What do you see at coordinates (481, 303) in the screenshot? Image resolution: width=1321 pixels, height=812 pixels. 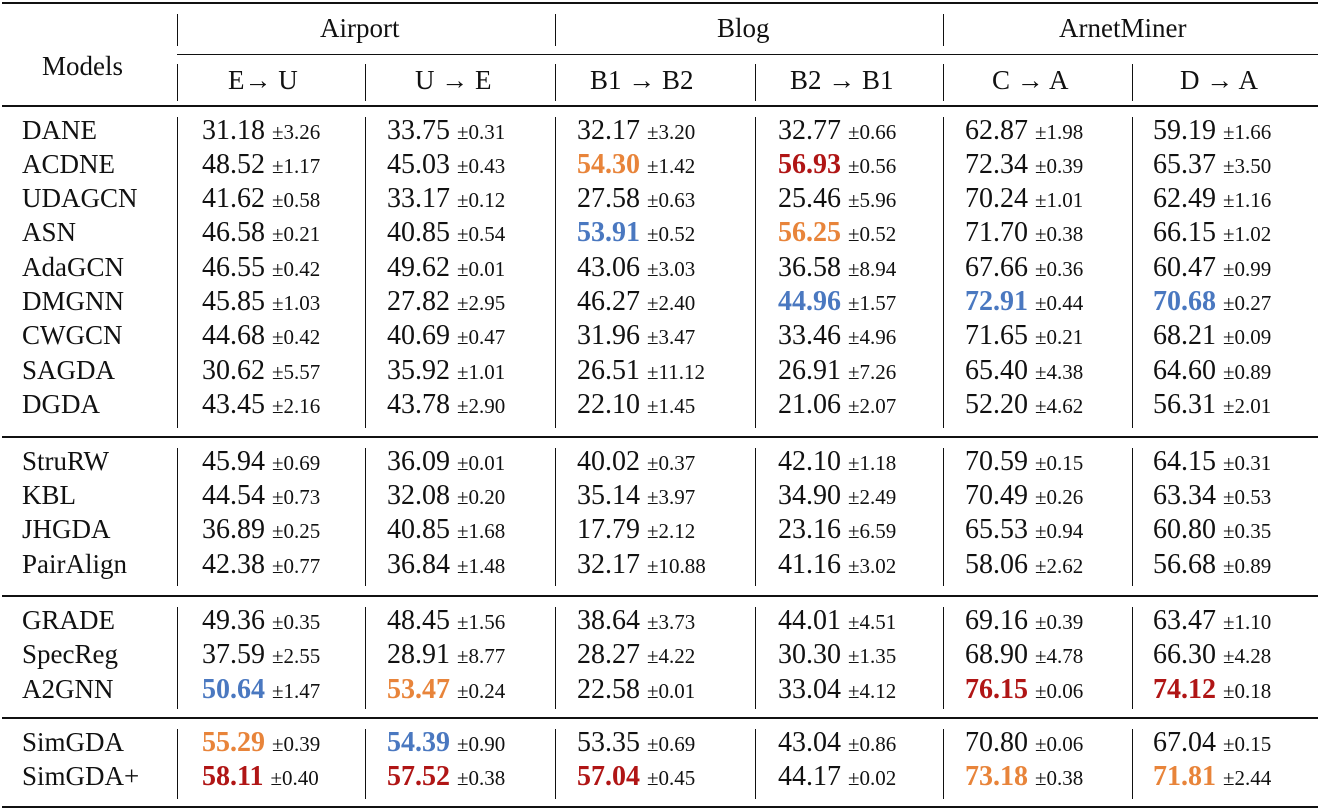 I see `result-std: ±2.95` at bounding box center [481, 303].